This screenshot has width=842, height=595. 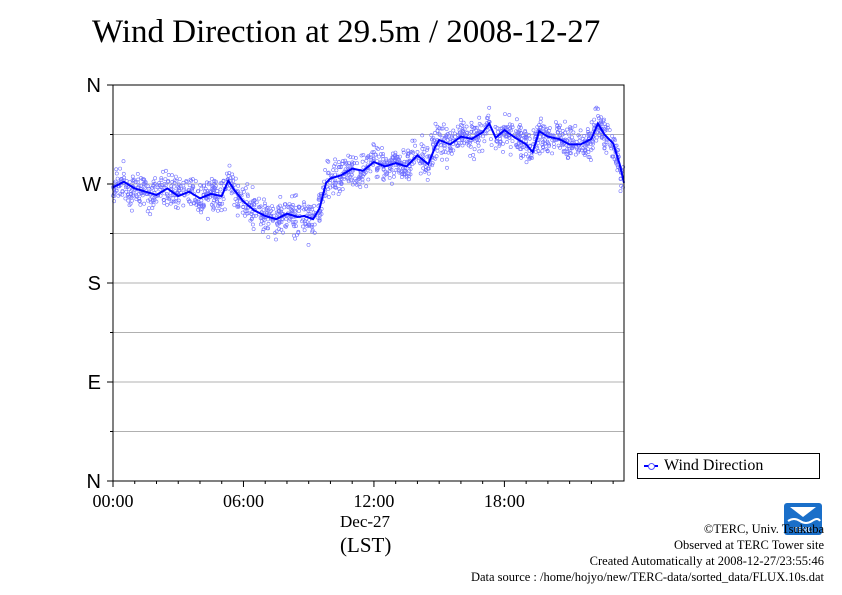 What do you see at coordinates (97, 284) in the screenshot?
I see `y-tick-labels: N W S E N` at bounding box center [97, 284].